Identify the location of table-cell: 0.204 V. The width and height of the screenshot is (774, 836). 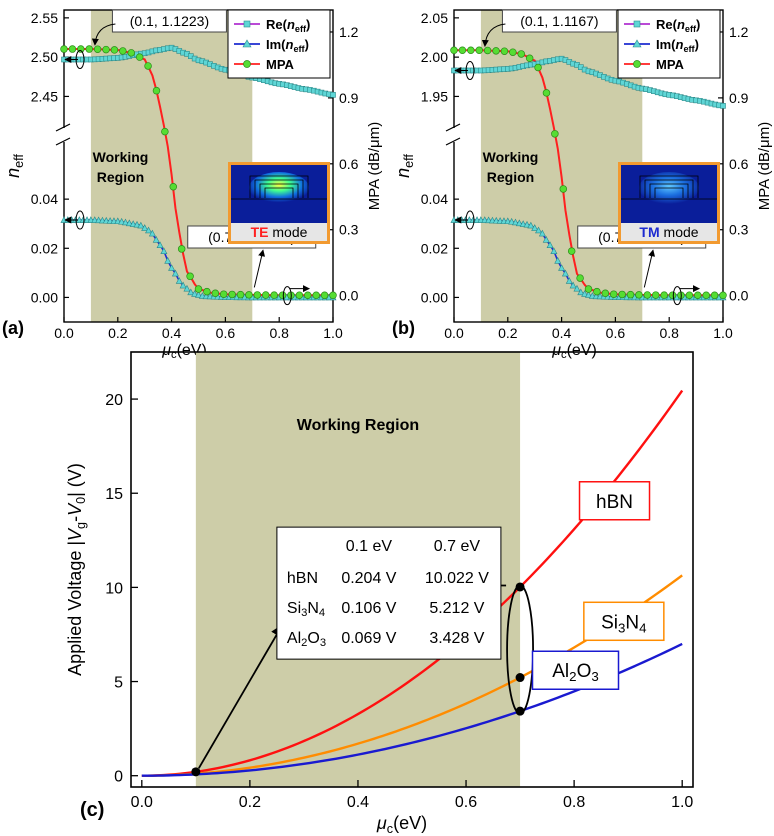
(368, 578).